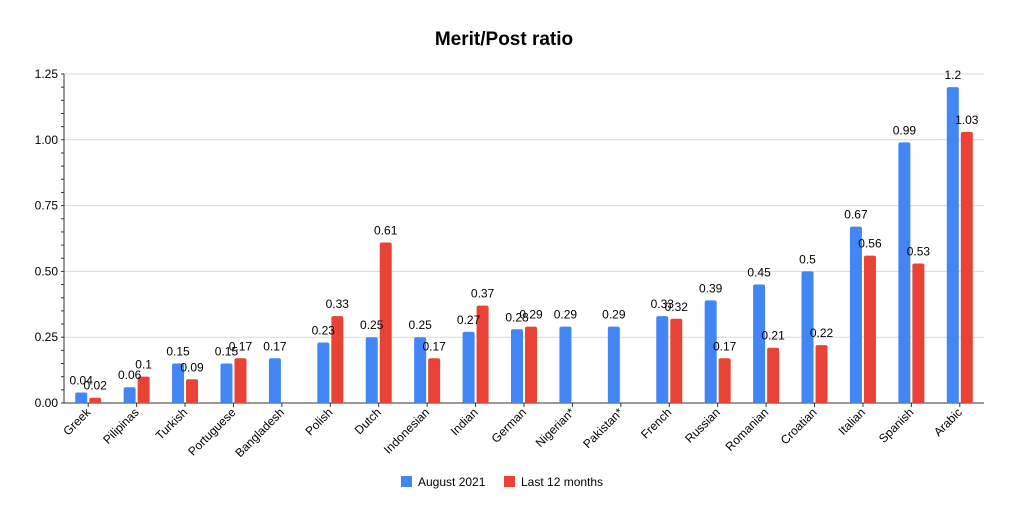 Image resolution: width=1009 pixels, height=519 pixels. What do you see at coordinates (747, 429) in the screenshot?
I see `x-tick-label: Romanian` at bounding box center [747, 429].